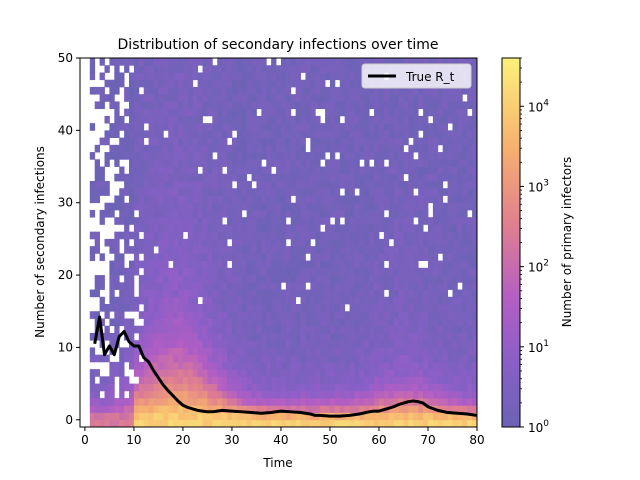 The width and height of the screenshot is (640, 480). I want to click on x-tick-label: 20, so click(182, 440).